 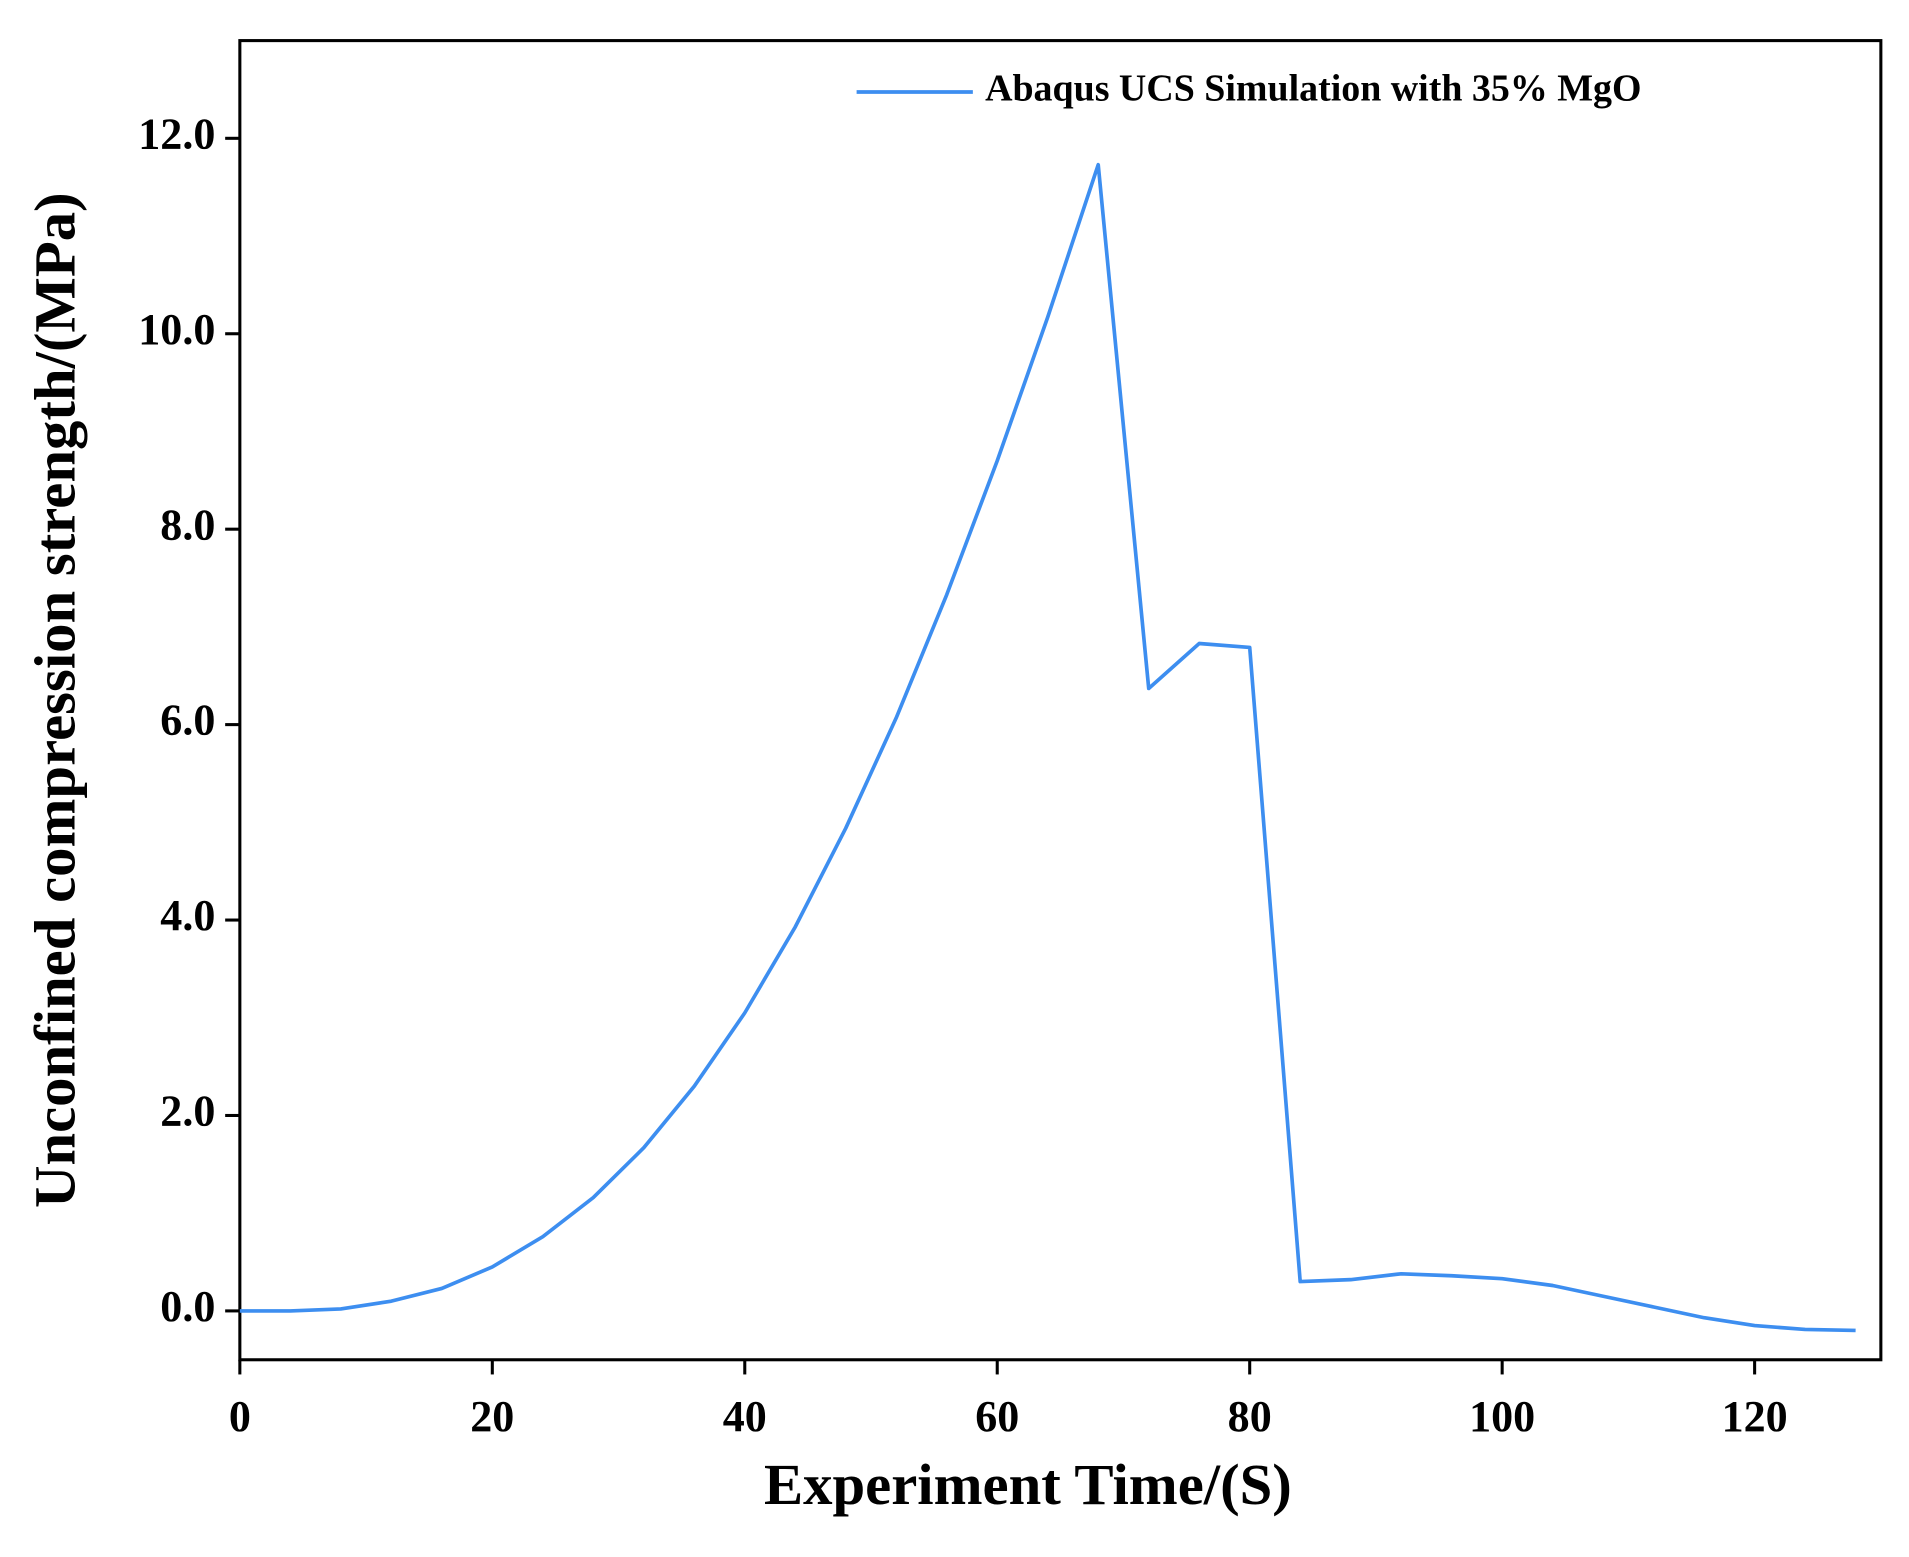 I want to click on y-tick-label: 2.0, so click(x=187, y=1111).